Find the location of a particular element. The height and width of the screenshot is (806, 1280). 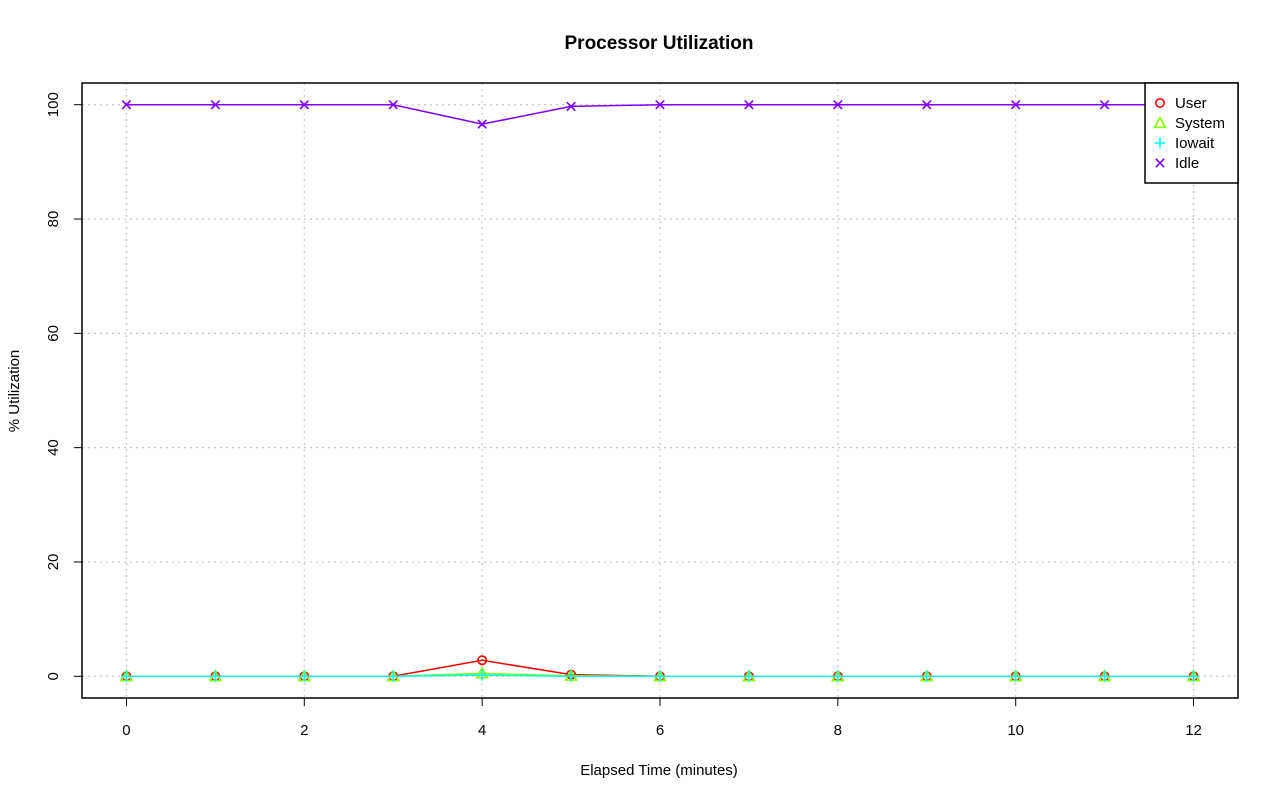

legend-marker-iowait is located at coordinates (1160, 143).